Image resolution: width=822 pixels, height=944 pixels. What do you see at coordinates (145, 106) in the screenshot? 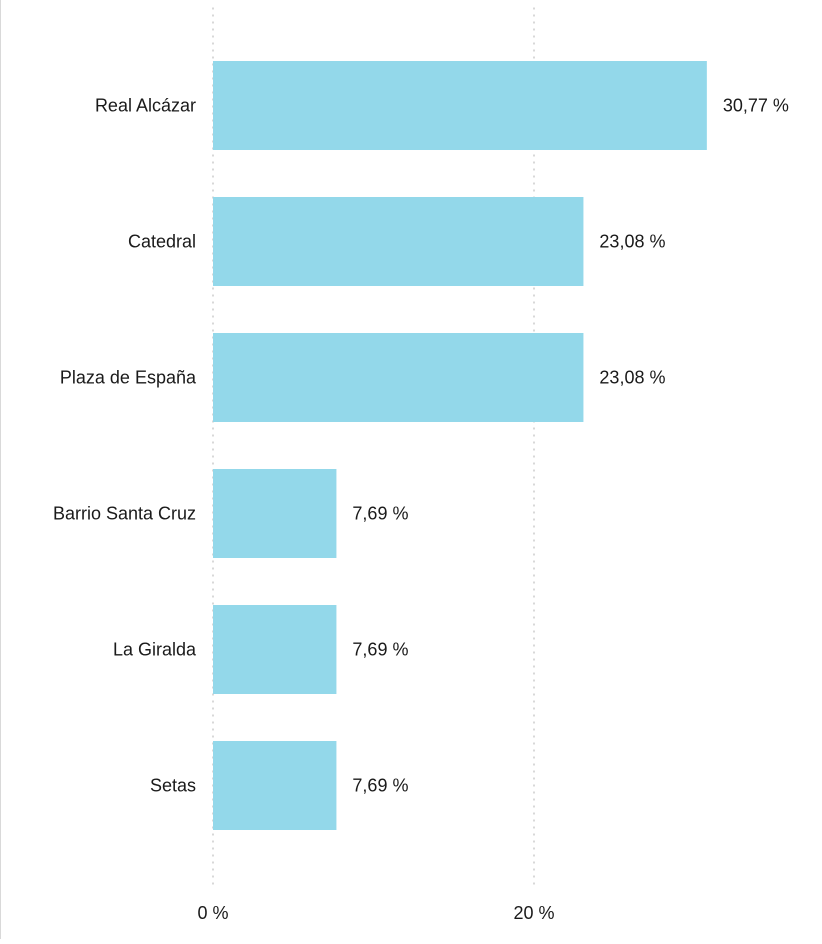
I see `category-label: Real Alcázar` at bounding box center [145, 106].